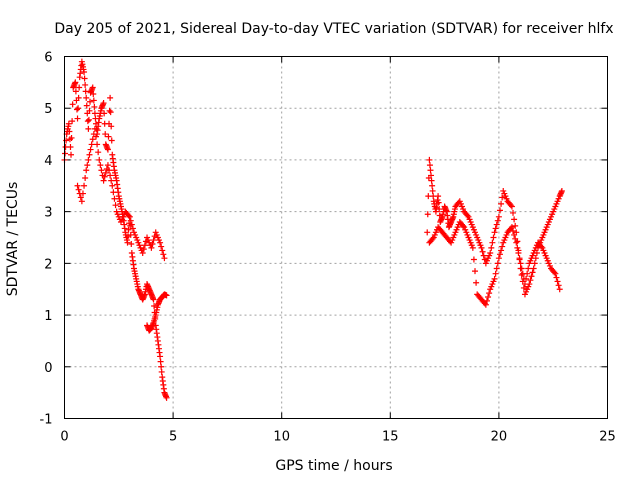 The height and width of the screenshot is (480, 640). What do you see at coordinates (48, 109) in the screenshot?
I see `y-tick-label: 5` at bounding box center [48, 109].